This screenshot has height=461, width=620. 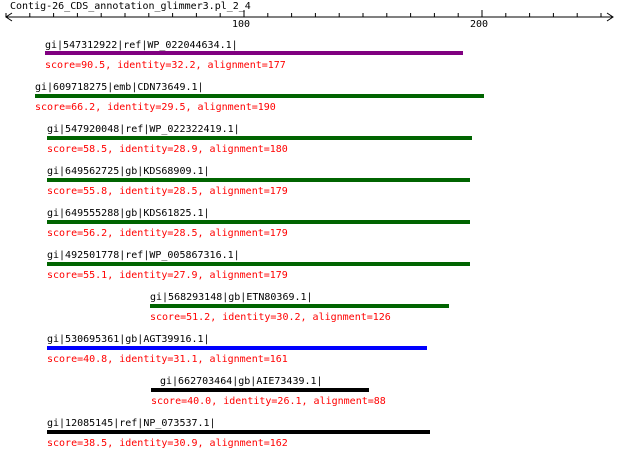 What do you see at coordinates (241, 381) in the screenshot?
I see `hit-label: gi|662703464|gb|AIE73439.1|` at bounding box center [241, 381].